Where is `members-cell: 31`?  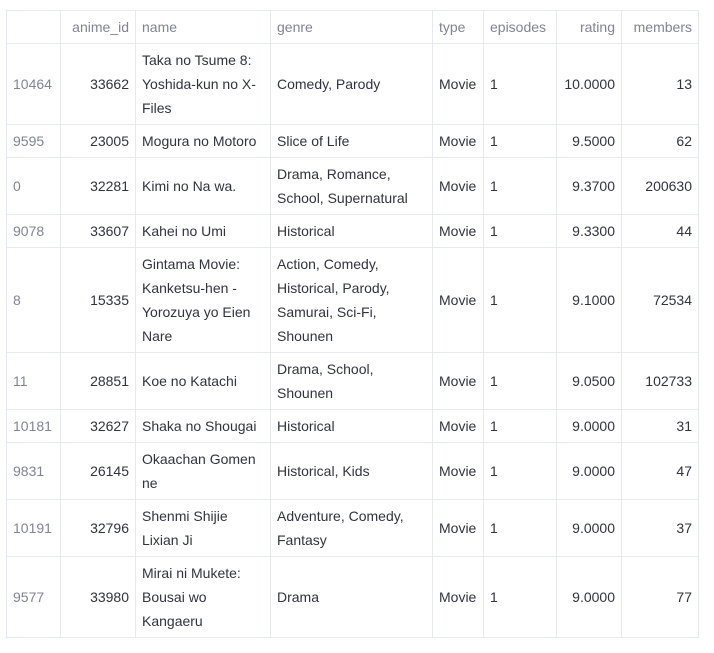 members-cell: 31 is located at coordinates (660, 426).